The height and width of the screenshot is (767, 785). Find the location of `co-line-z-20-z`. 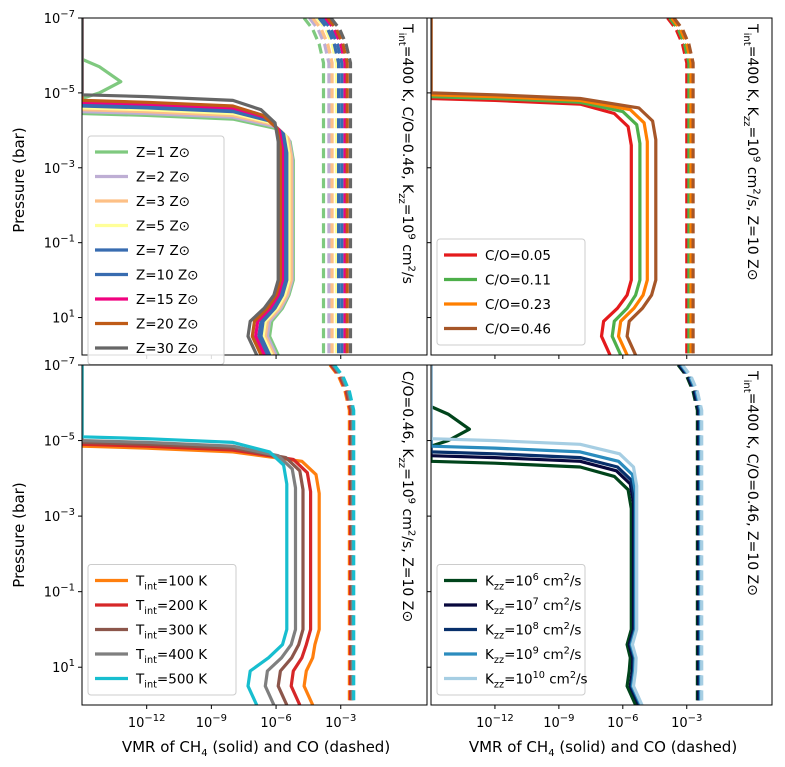

co-line-z-20-z is located at coordinates (337, 186).